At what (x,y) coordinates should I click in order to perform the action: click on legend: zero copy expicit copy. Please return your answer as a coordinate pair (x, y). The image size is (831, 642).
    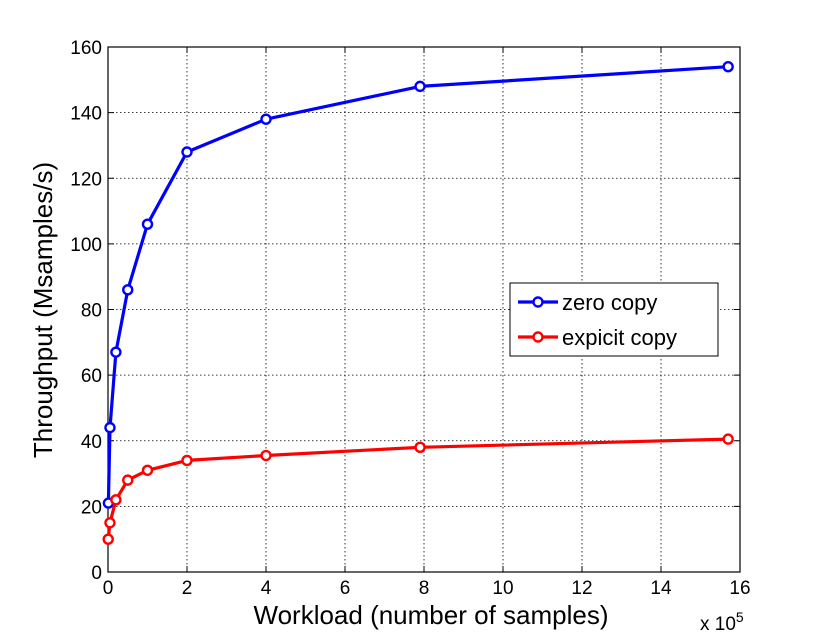
    Looking at the image, I should click on (614, 319).